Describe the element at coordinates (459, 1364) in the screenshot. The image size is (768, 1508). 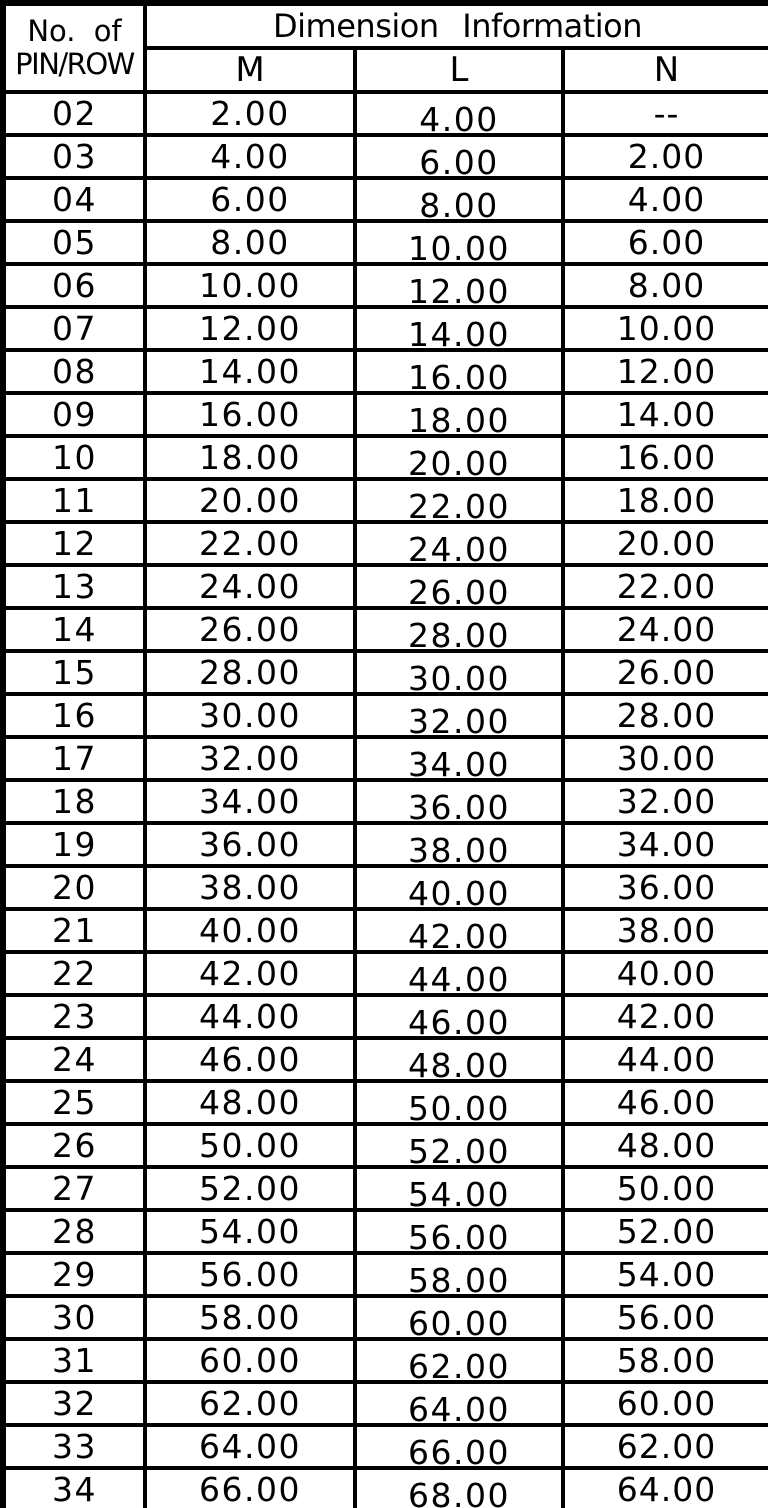
I see `cell-dimension-l-text: 62.00` at that location.